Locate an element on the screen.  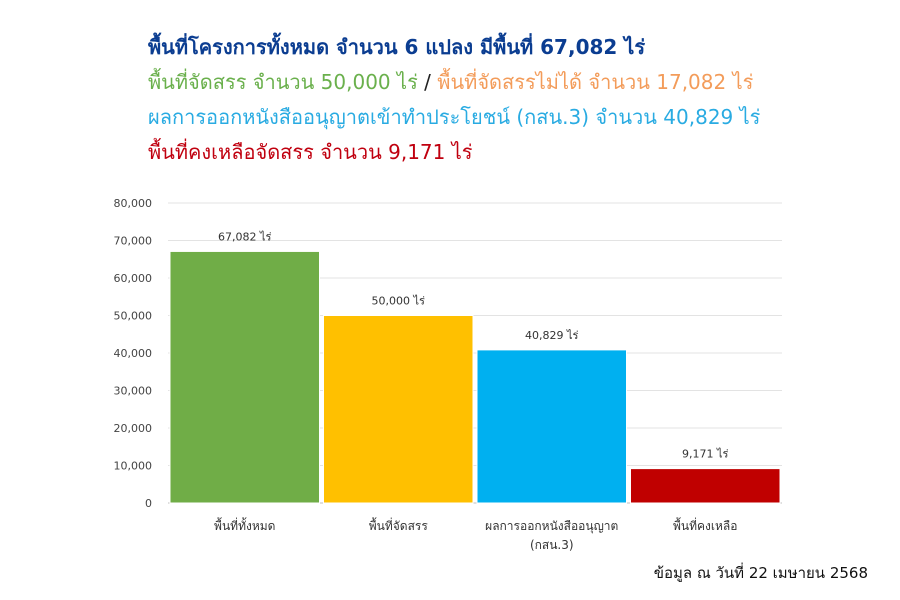
y-tick-label: 0 is located at coordinates (148, 503).